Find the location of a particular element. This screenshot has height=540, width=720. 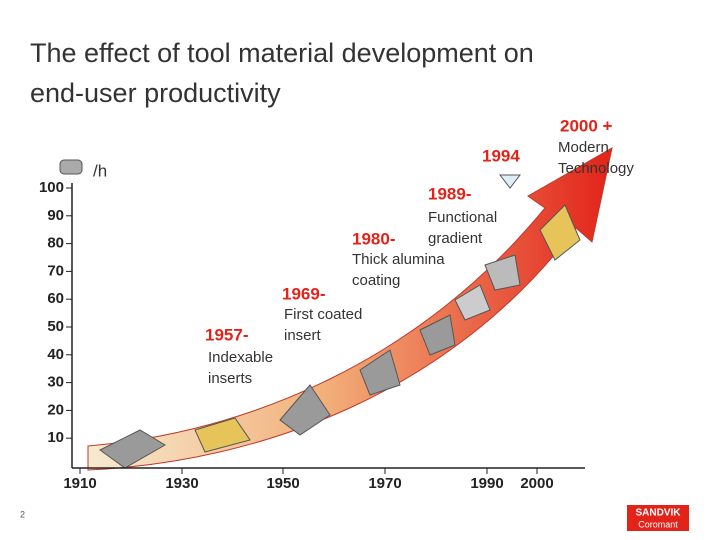

logo is located at coordinates (658, 518).